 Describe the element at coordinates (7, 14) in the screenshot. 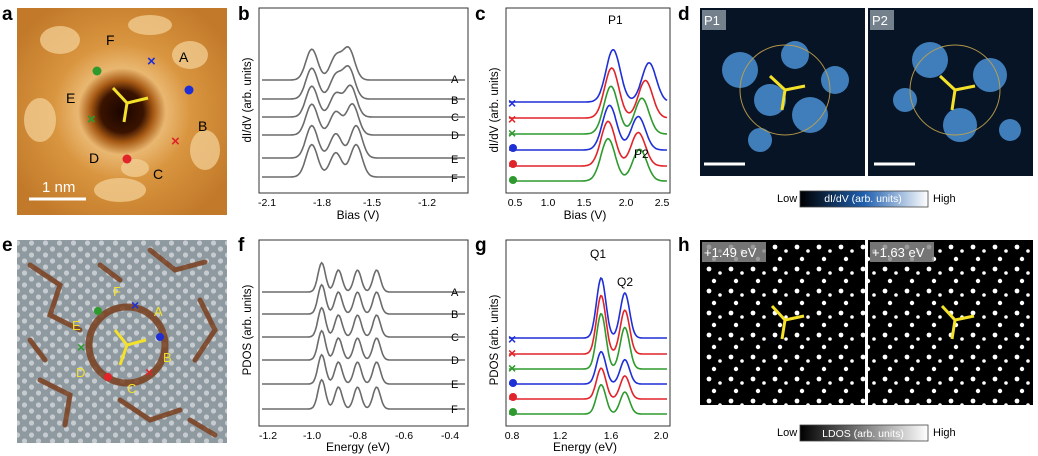

I see `panel-letter-a: a` at that location.